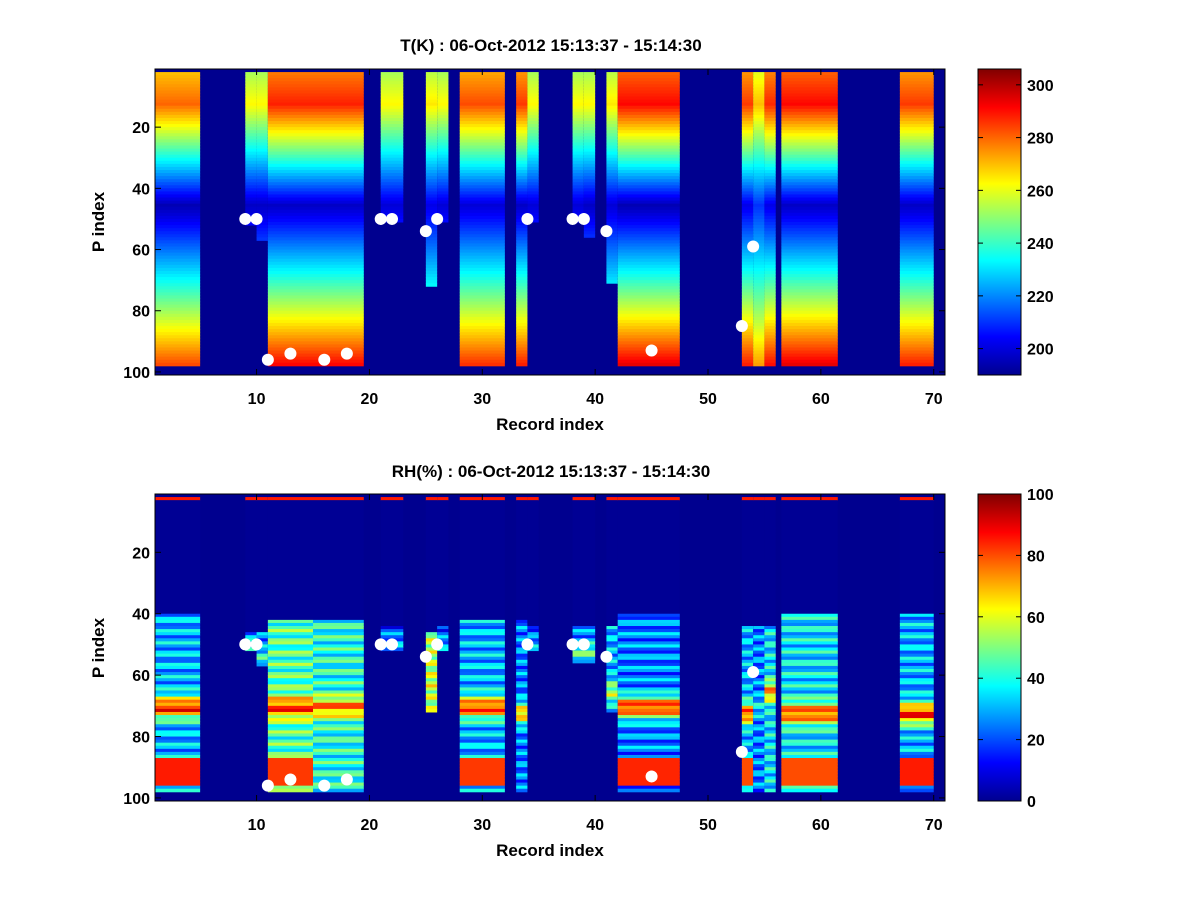 The height and width of the screenshot is (900, 1200). Describe the element at coordinates (370, 825) in the screenshot. I see `x-tick-label: 20` at that location.